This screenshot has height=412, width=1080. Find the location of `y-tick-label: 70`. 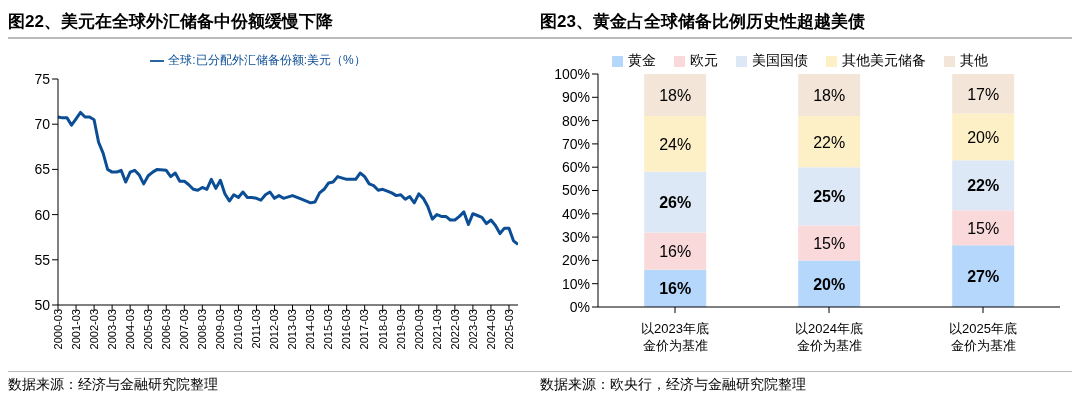

y-tick-label: 70 is located at coordinates (42, 124).